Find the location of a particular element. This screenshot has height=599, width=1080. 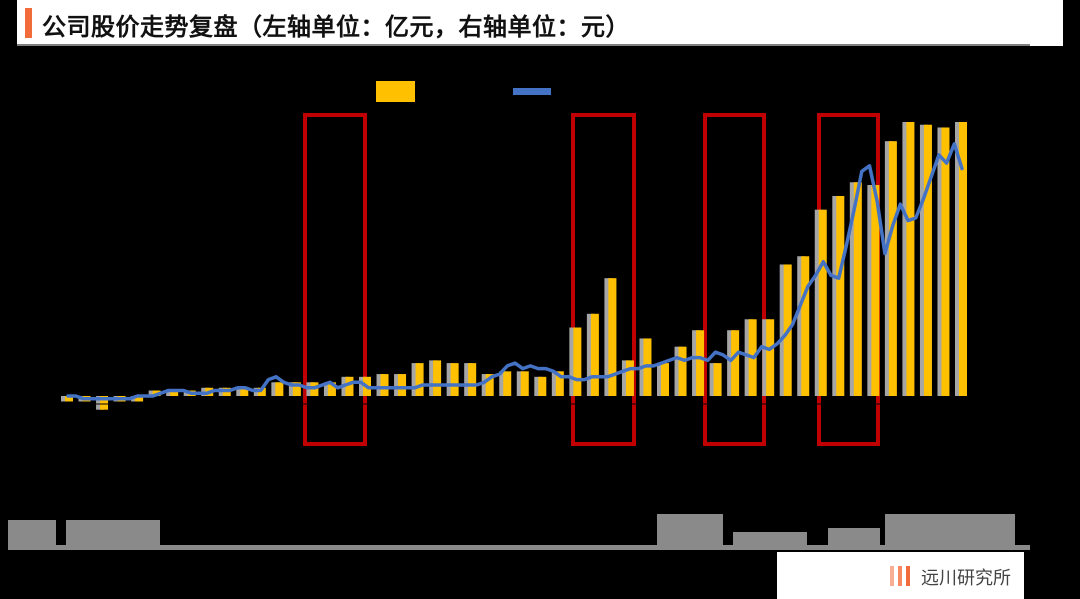

title-bar is located at coordinates (540, 23).